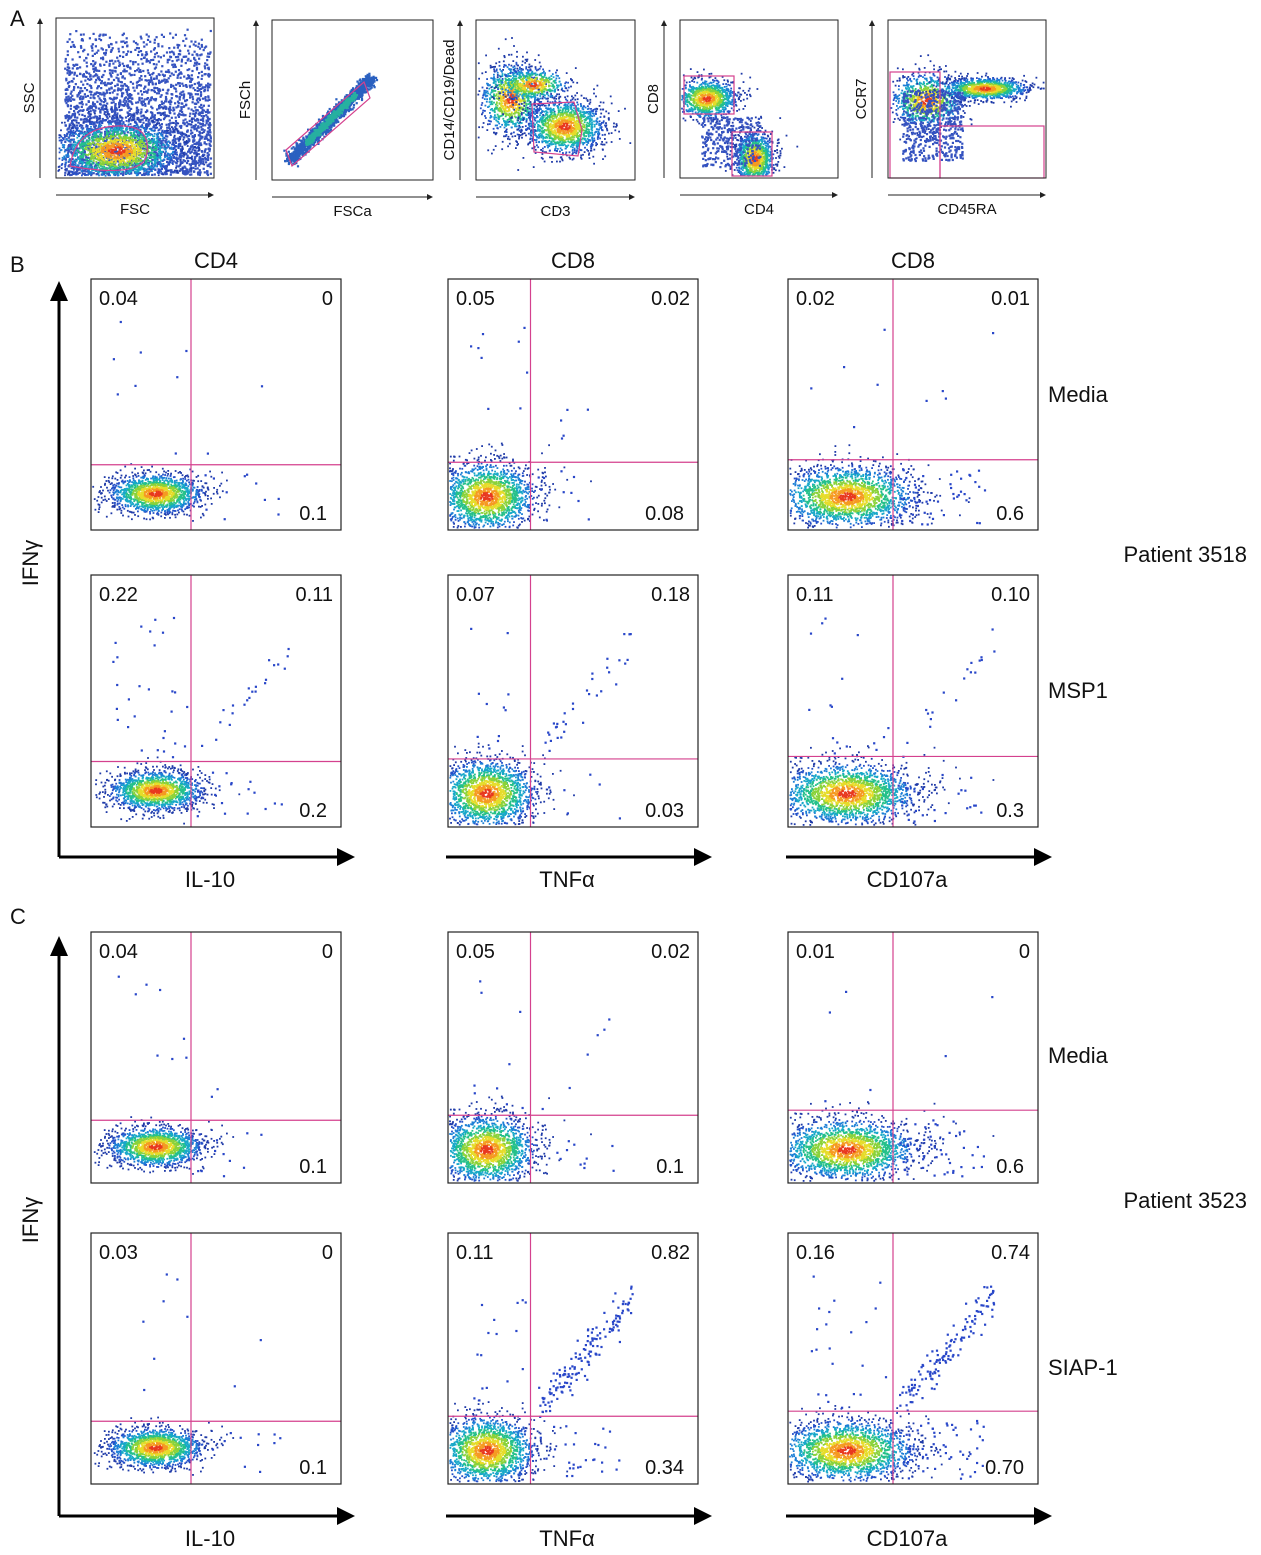 The height and width of the screenshot is (1555, 1261). What do you see at coordinates (313, 811) in the screenshot?
I see `quadrant-lower-right-value: 0.2` at bounding box center [313, 811].